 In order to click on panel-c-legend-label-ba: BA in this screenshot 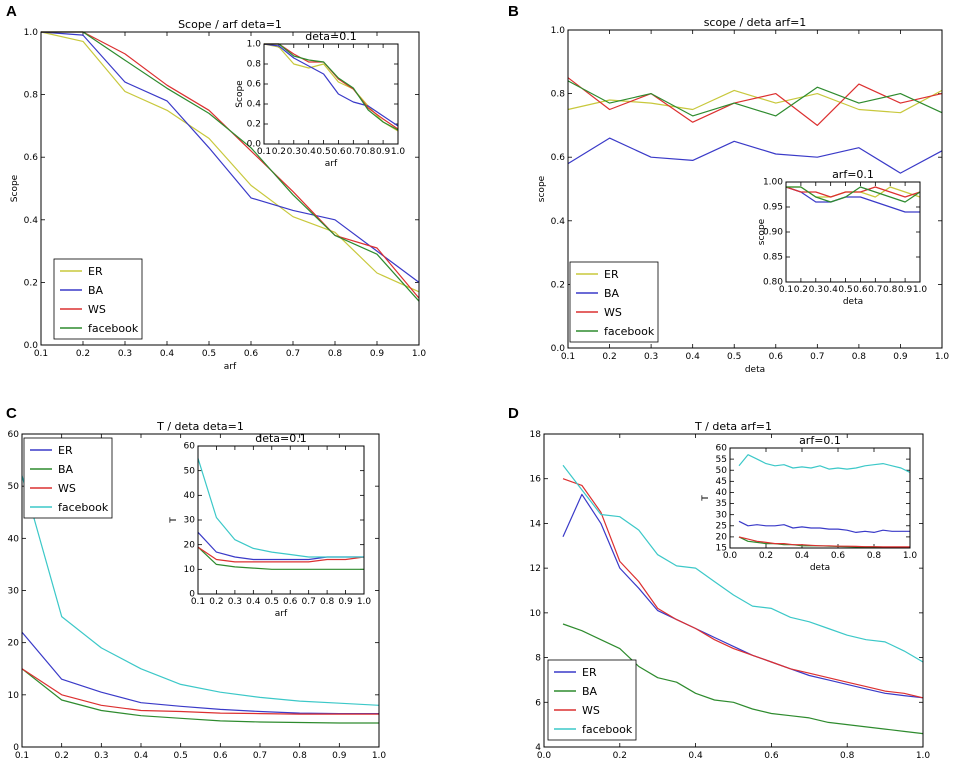, I will do `click(66, 469)`.